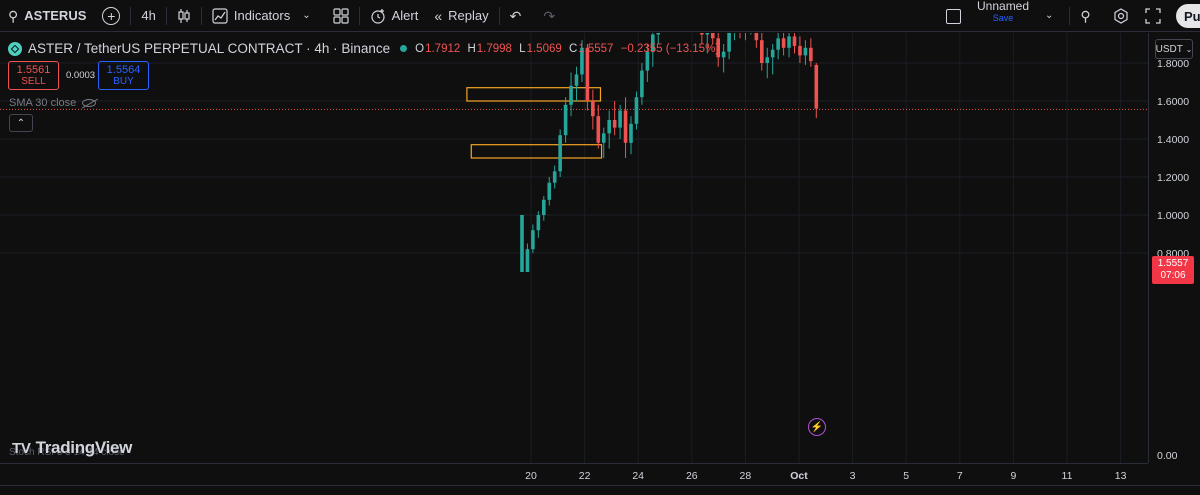 This screenshot has height=495, width=1200. Describe the element at coordinates (123, 75) in the screenshot. I see `buy-button: 1.5564 BUY` at that location.